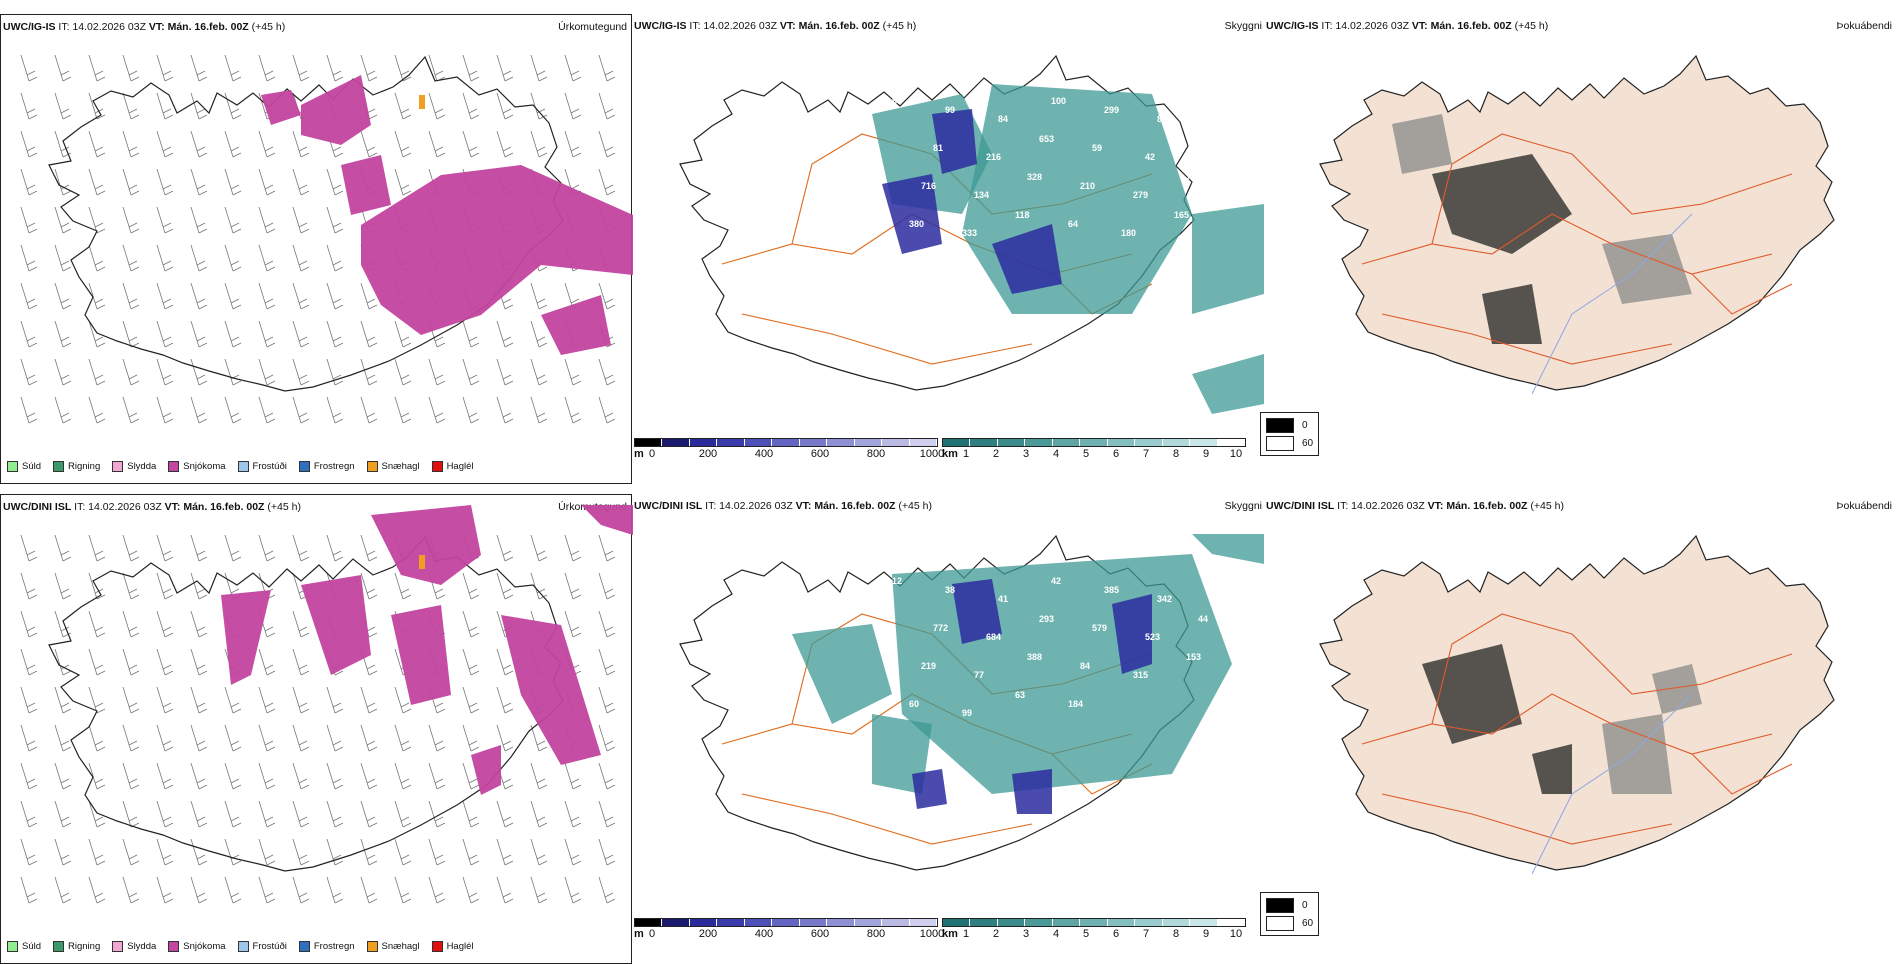  Describe the element at coordinates (1056, 454) in the screenshot. I see `visibility-tick: 4` at that location.